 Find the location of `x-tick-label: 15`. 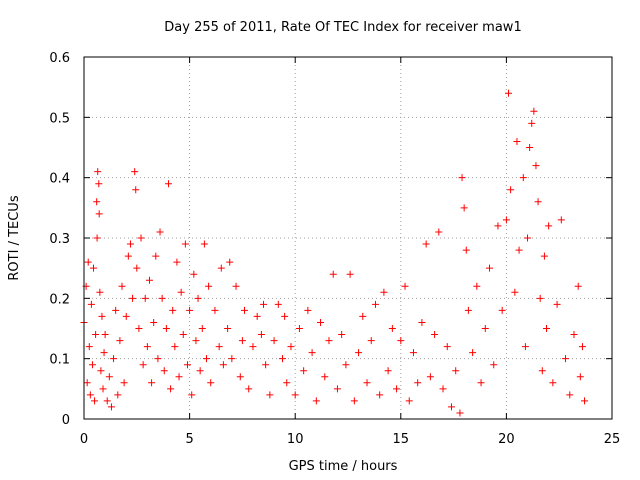

x-tick-label: 15 is located at coordinates (401, 439).